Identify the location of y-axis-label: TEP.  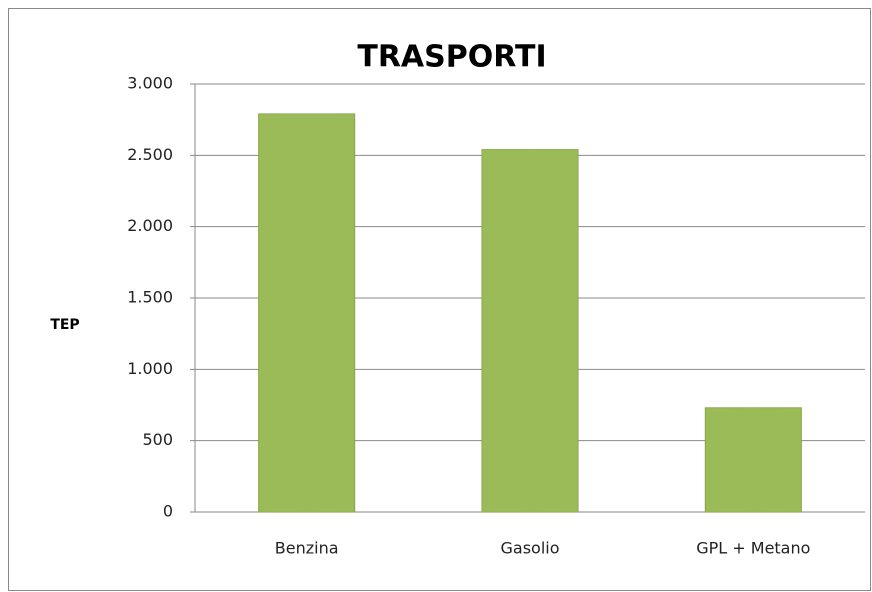
(64, 325).